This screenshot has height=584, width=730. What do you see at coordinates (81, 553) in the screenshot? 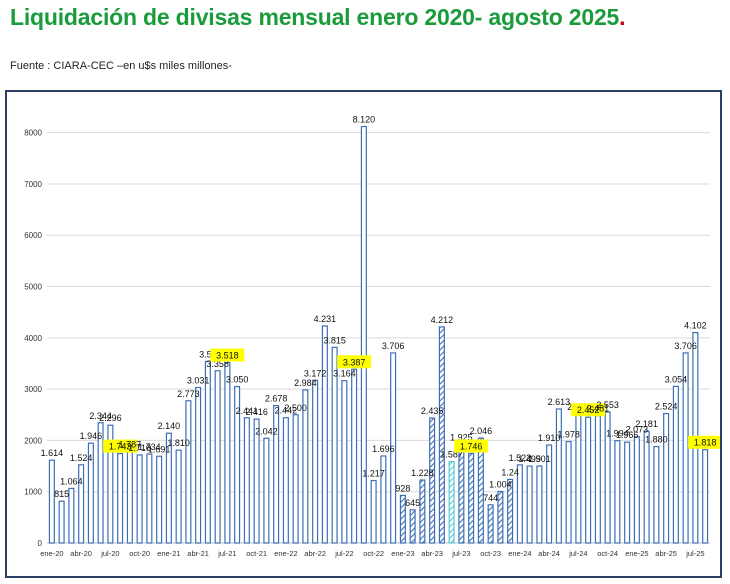
I see `x-tick-label: abr-20` at bounding box center [81, 553].